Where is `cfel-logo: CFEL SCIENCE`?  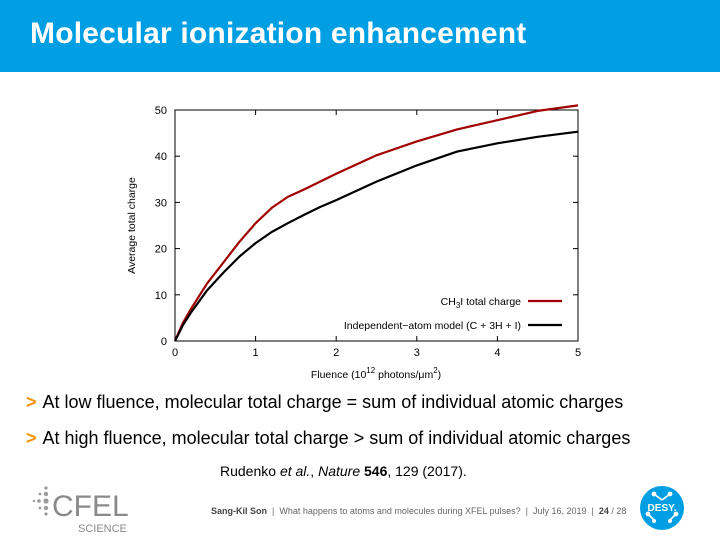 cfel-logo: CFEL SCIENCE is located at coordinates (80, 510).